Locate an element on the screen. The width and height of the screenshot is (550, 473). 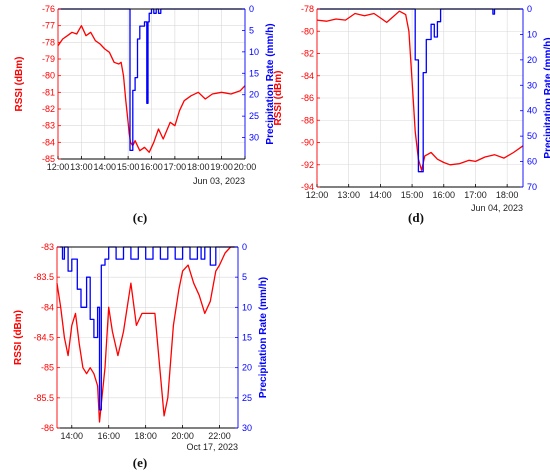
y-left-tick-label: -94 is located at coordinates (307, 187).